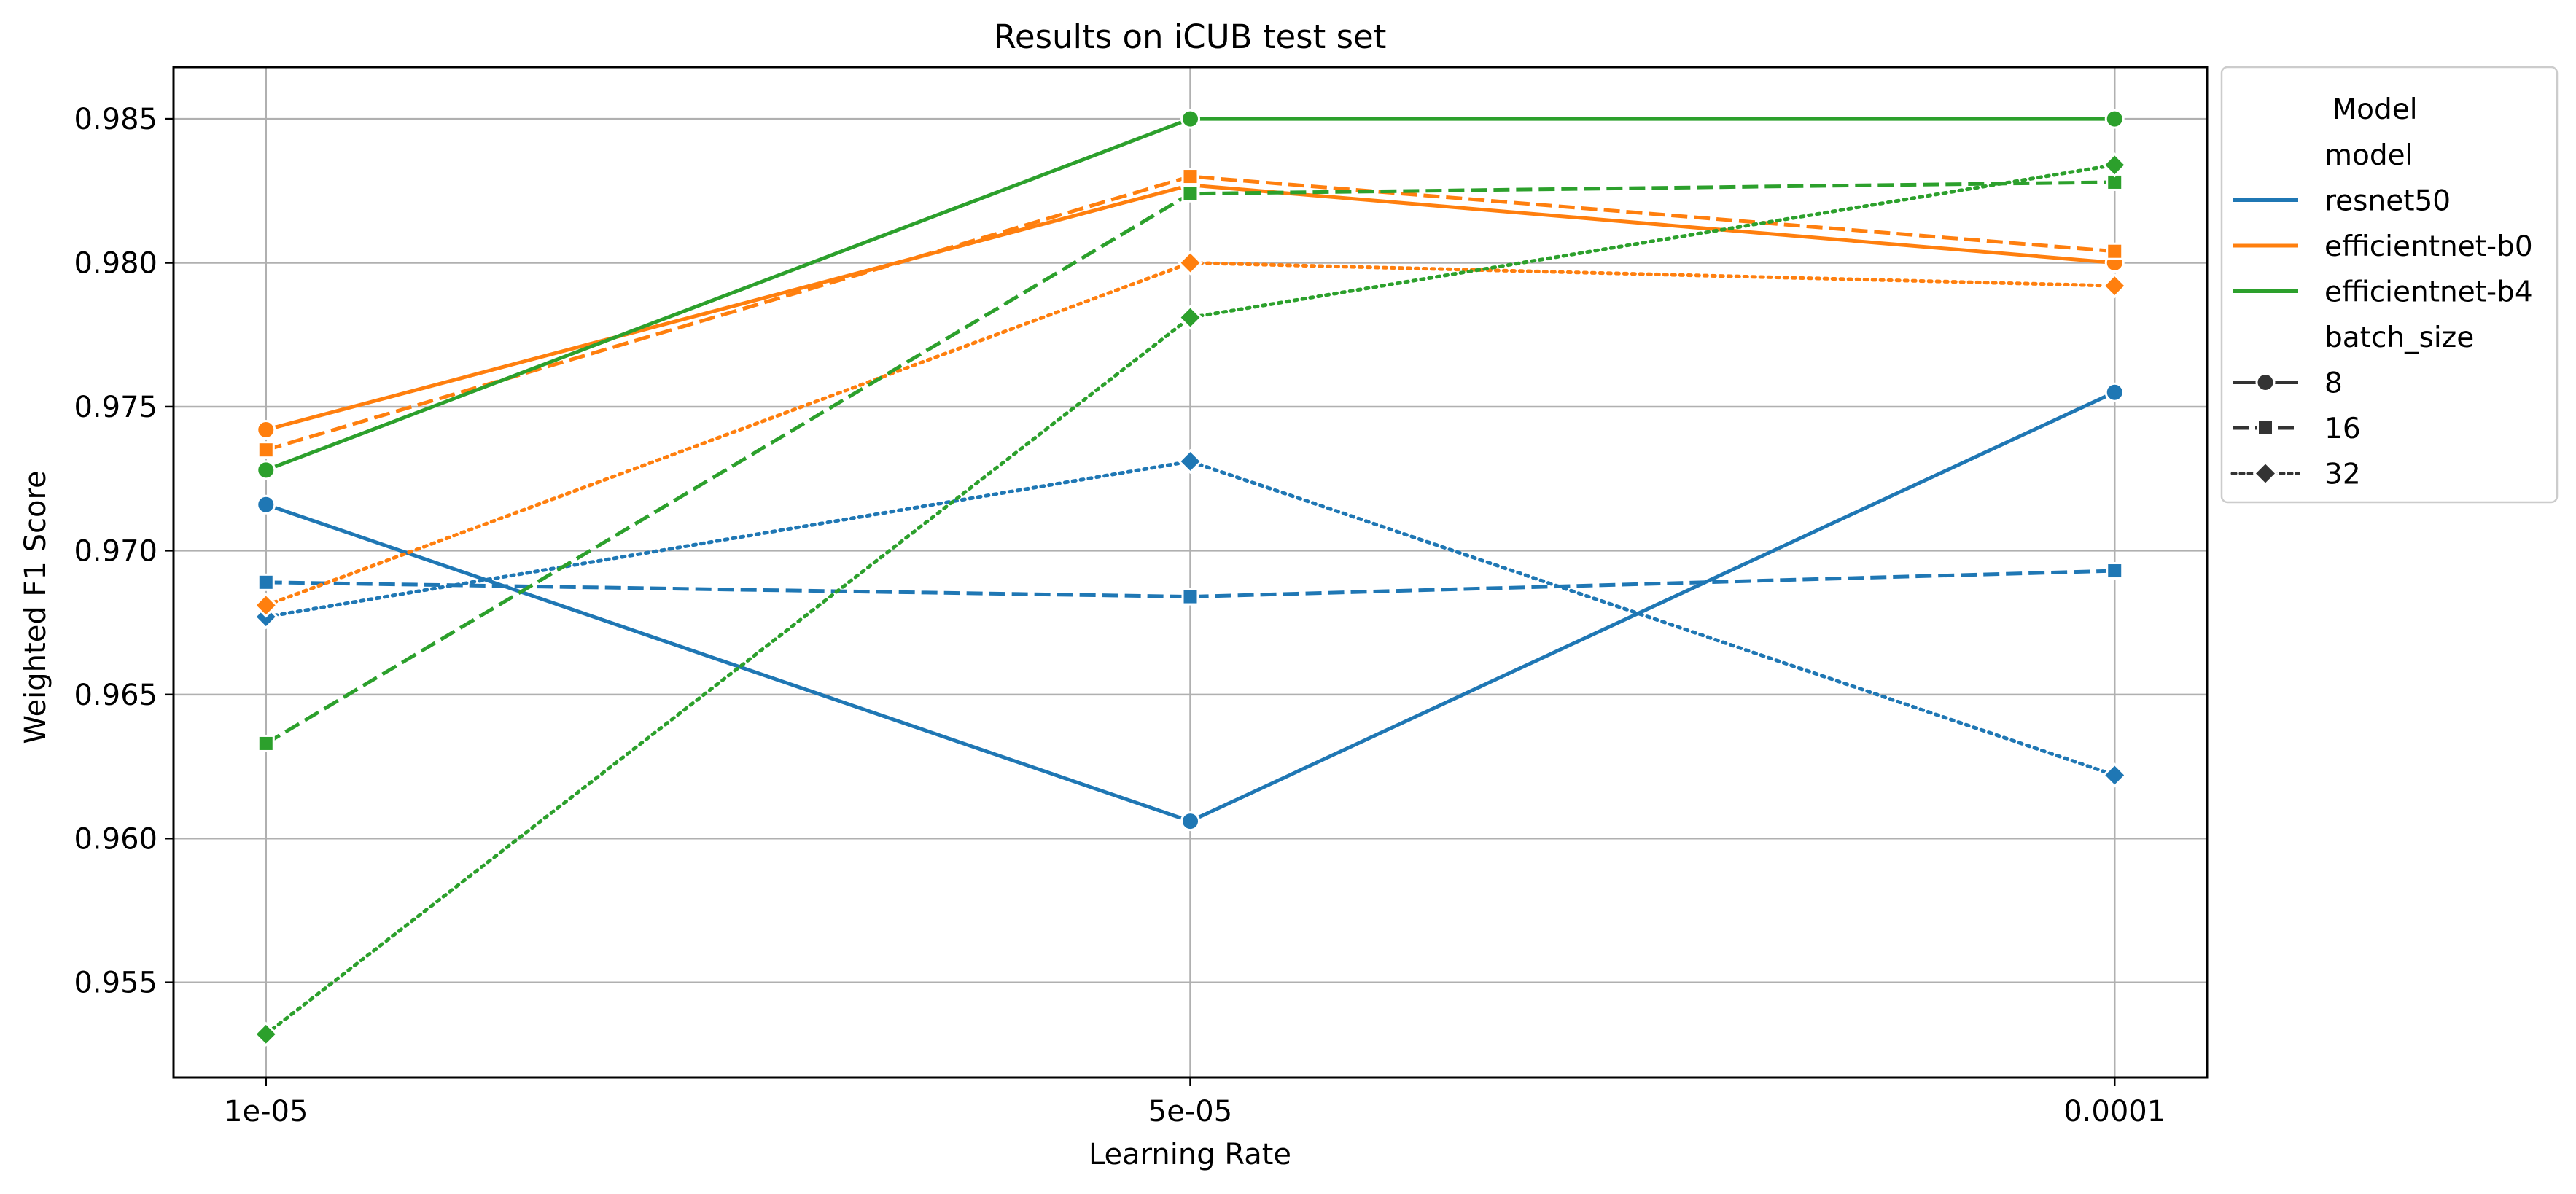 The height and width of the screenshot is (1194, 2576). I want to click on legend-label-bs16: 16, so click(2342, 429).